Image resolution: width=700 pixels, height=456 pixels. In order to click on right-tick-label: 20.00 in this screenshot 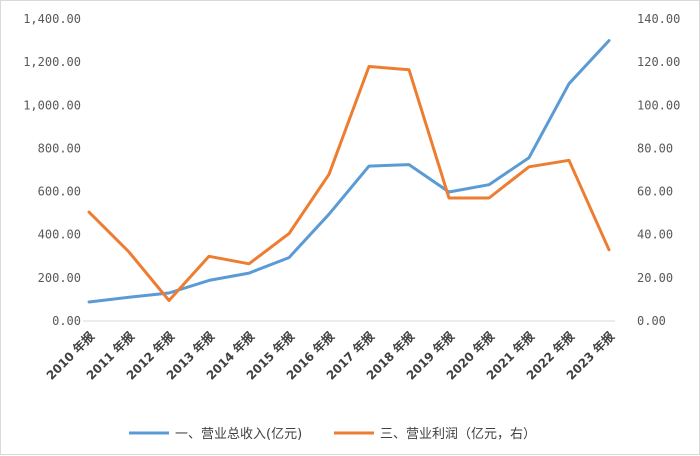, I will do `click(655, 278)`.